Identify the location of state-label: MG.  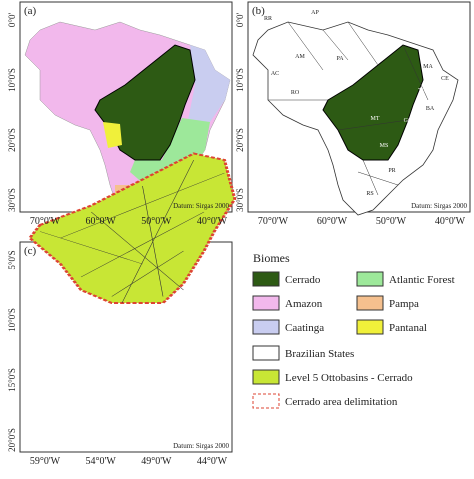
(412, 139).